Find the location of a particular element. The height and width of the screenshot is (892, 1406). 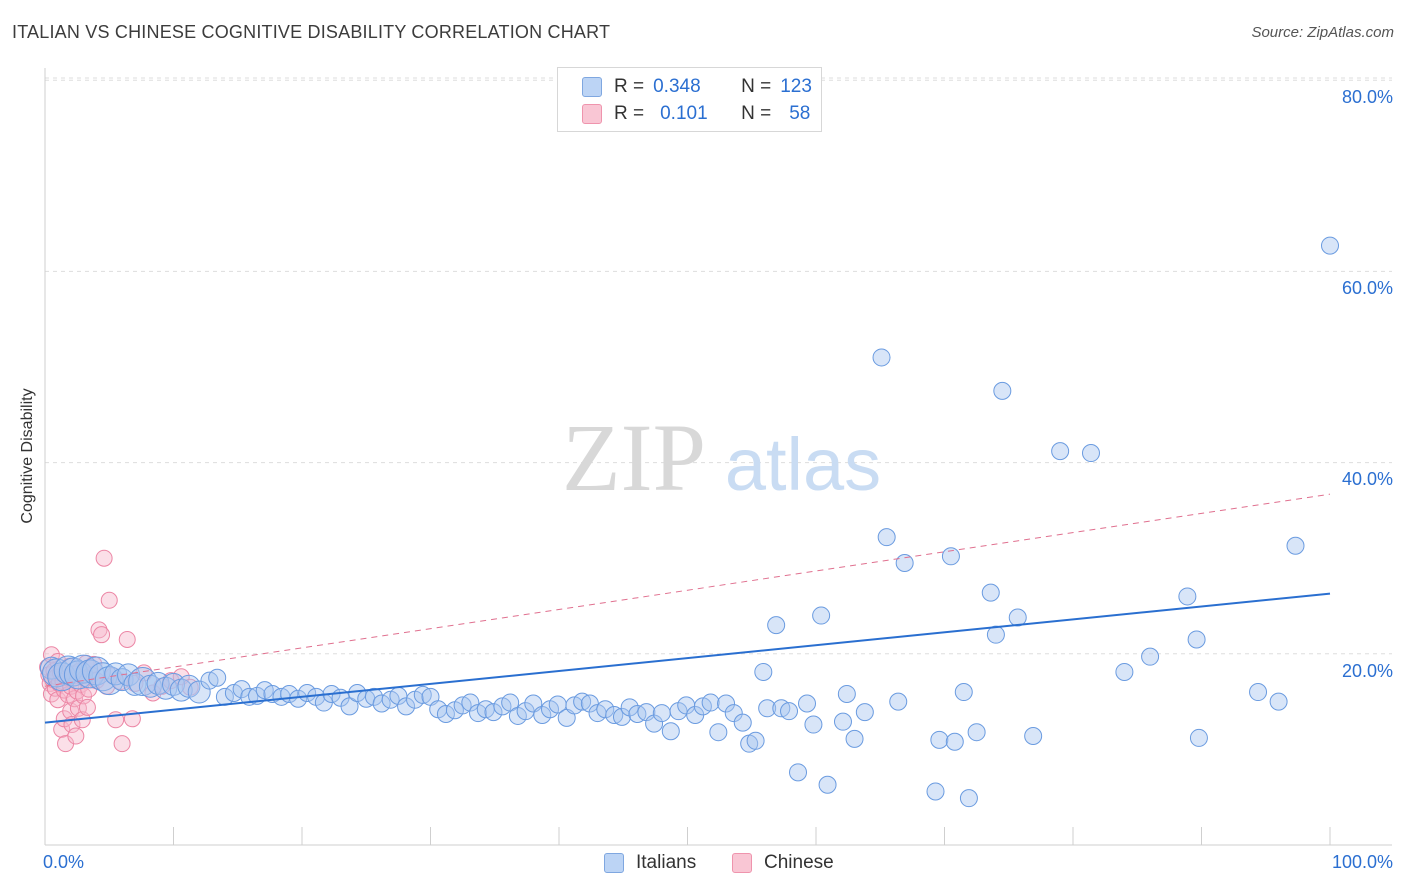

x-tick-label-min: 0.0% is located at coordinates (64, 862).